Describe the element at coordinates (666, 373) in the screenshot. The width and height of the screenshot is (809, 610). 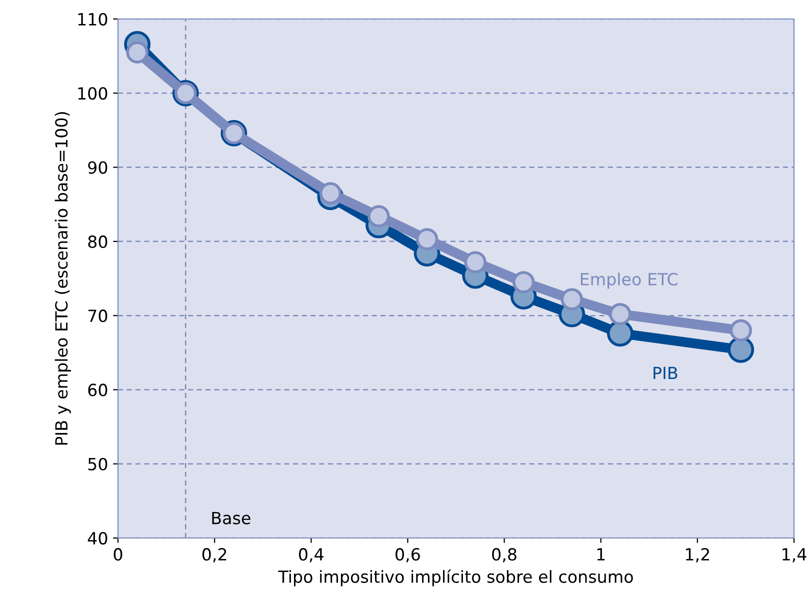
I see `series-label: PIB` at that location.